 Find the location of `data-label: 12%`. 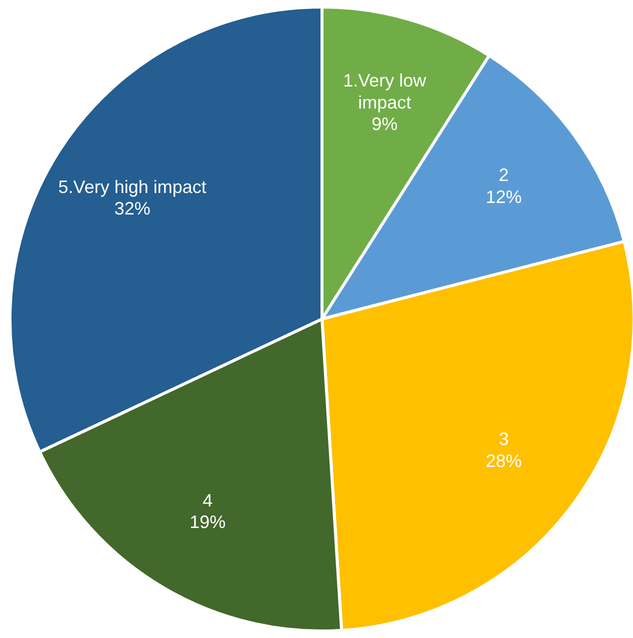

data-label: 12% is located at coordinates (504, 196).